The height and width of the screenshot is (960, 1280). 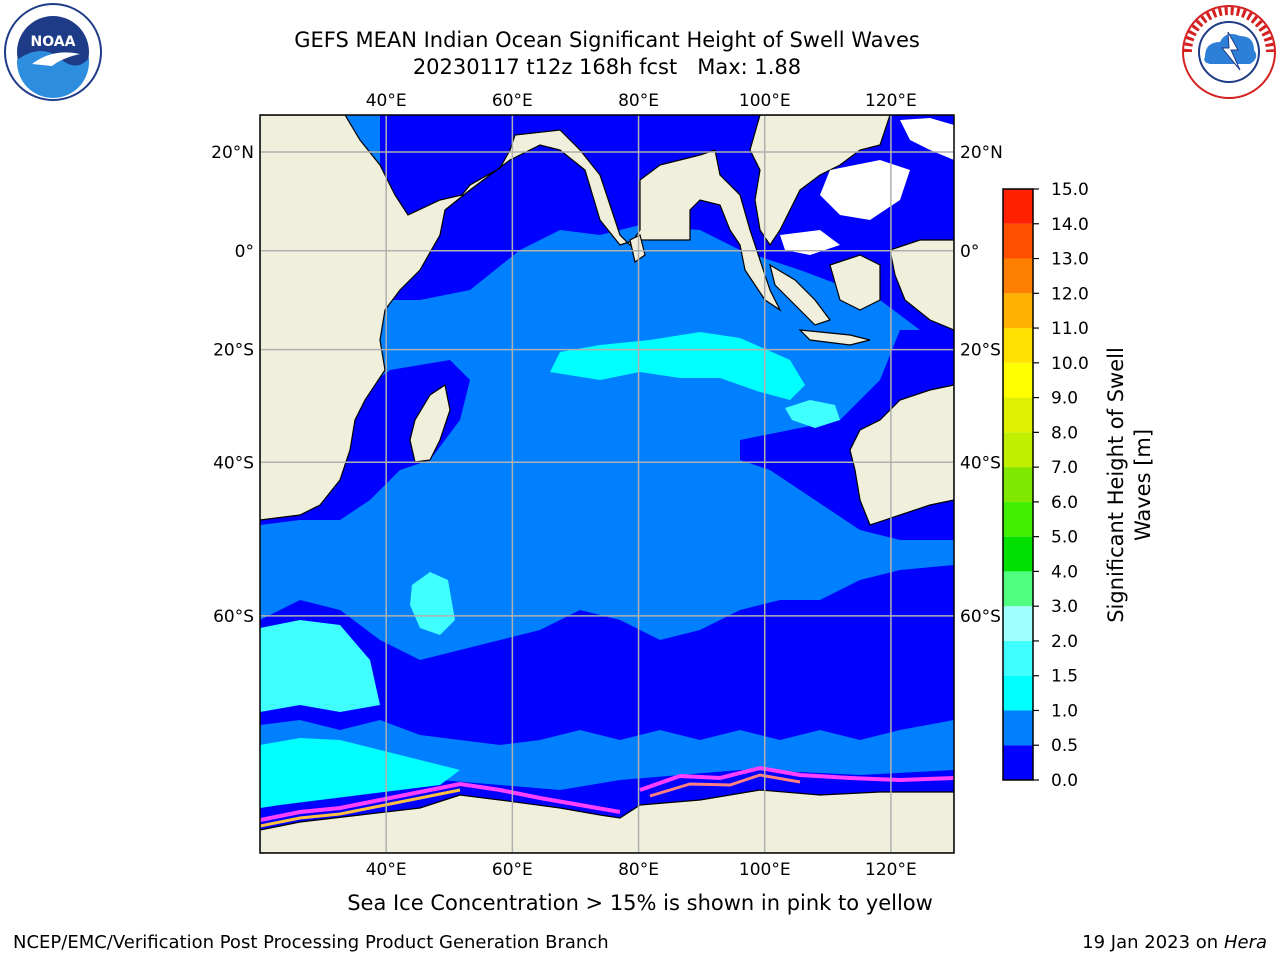 What do you see at coordinates (855, 282) in the screenshot?
I see `land-borneo` at bounding box center [855, 282].